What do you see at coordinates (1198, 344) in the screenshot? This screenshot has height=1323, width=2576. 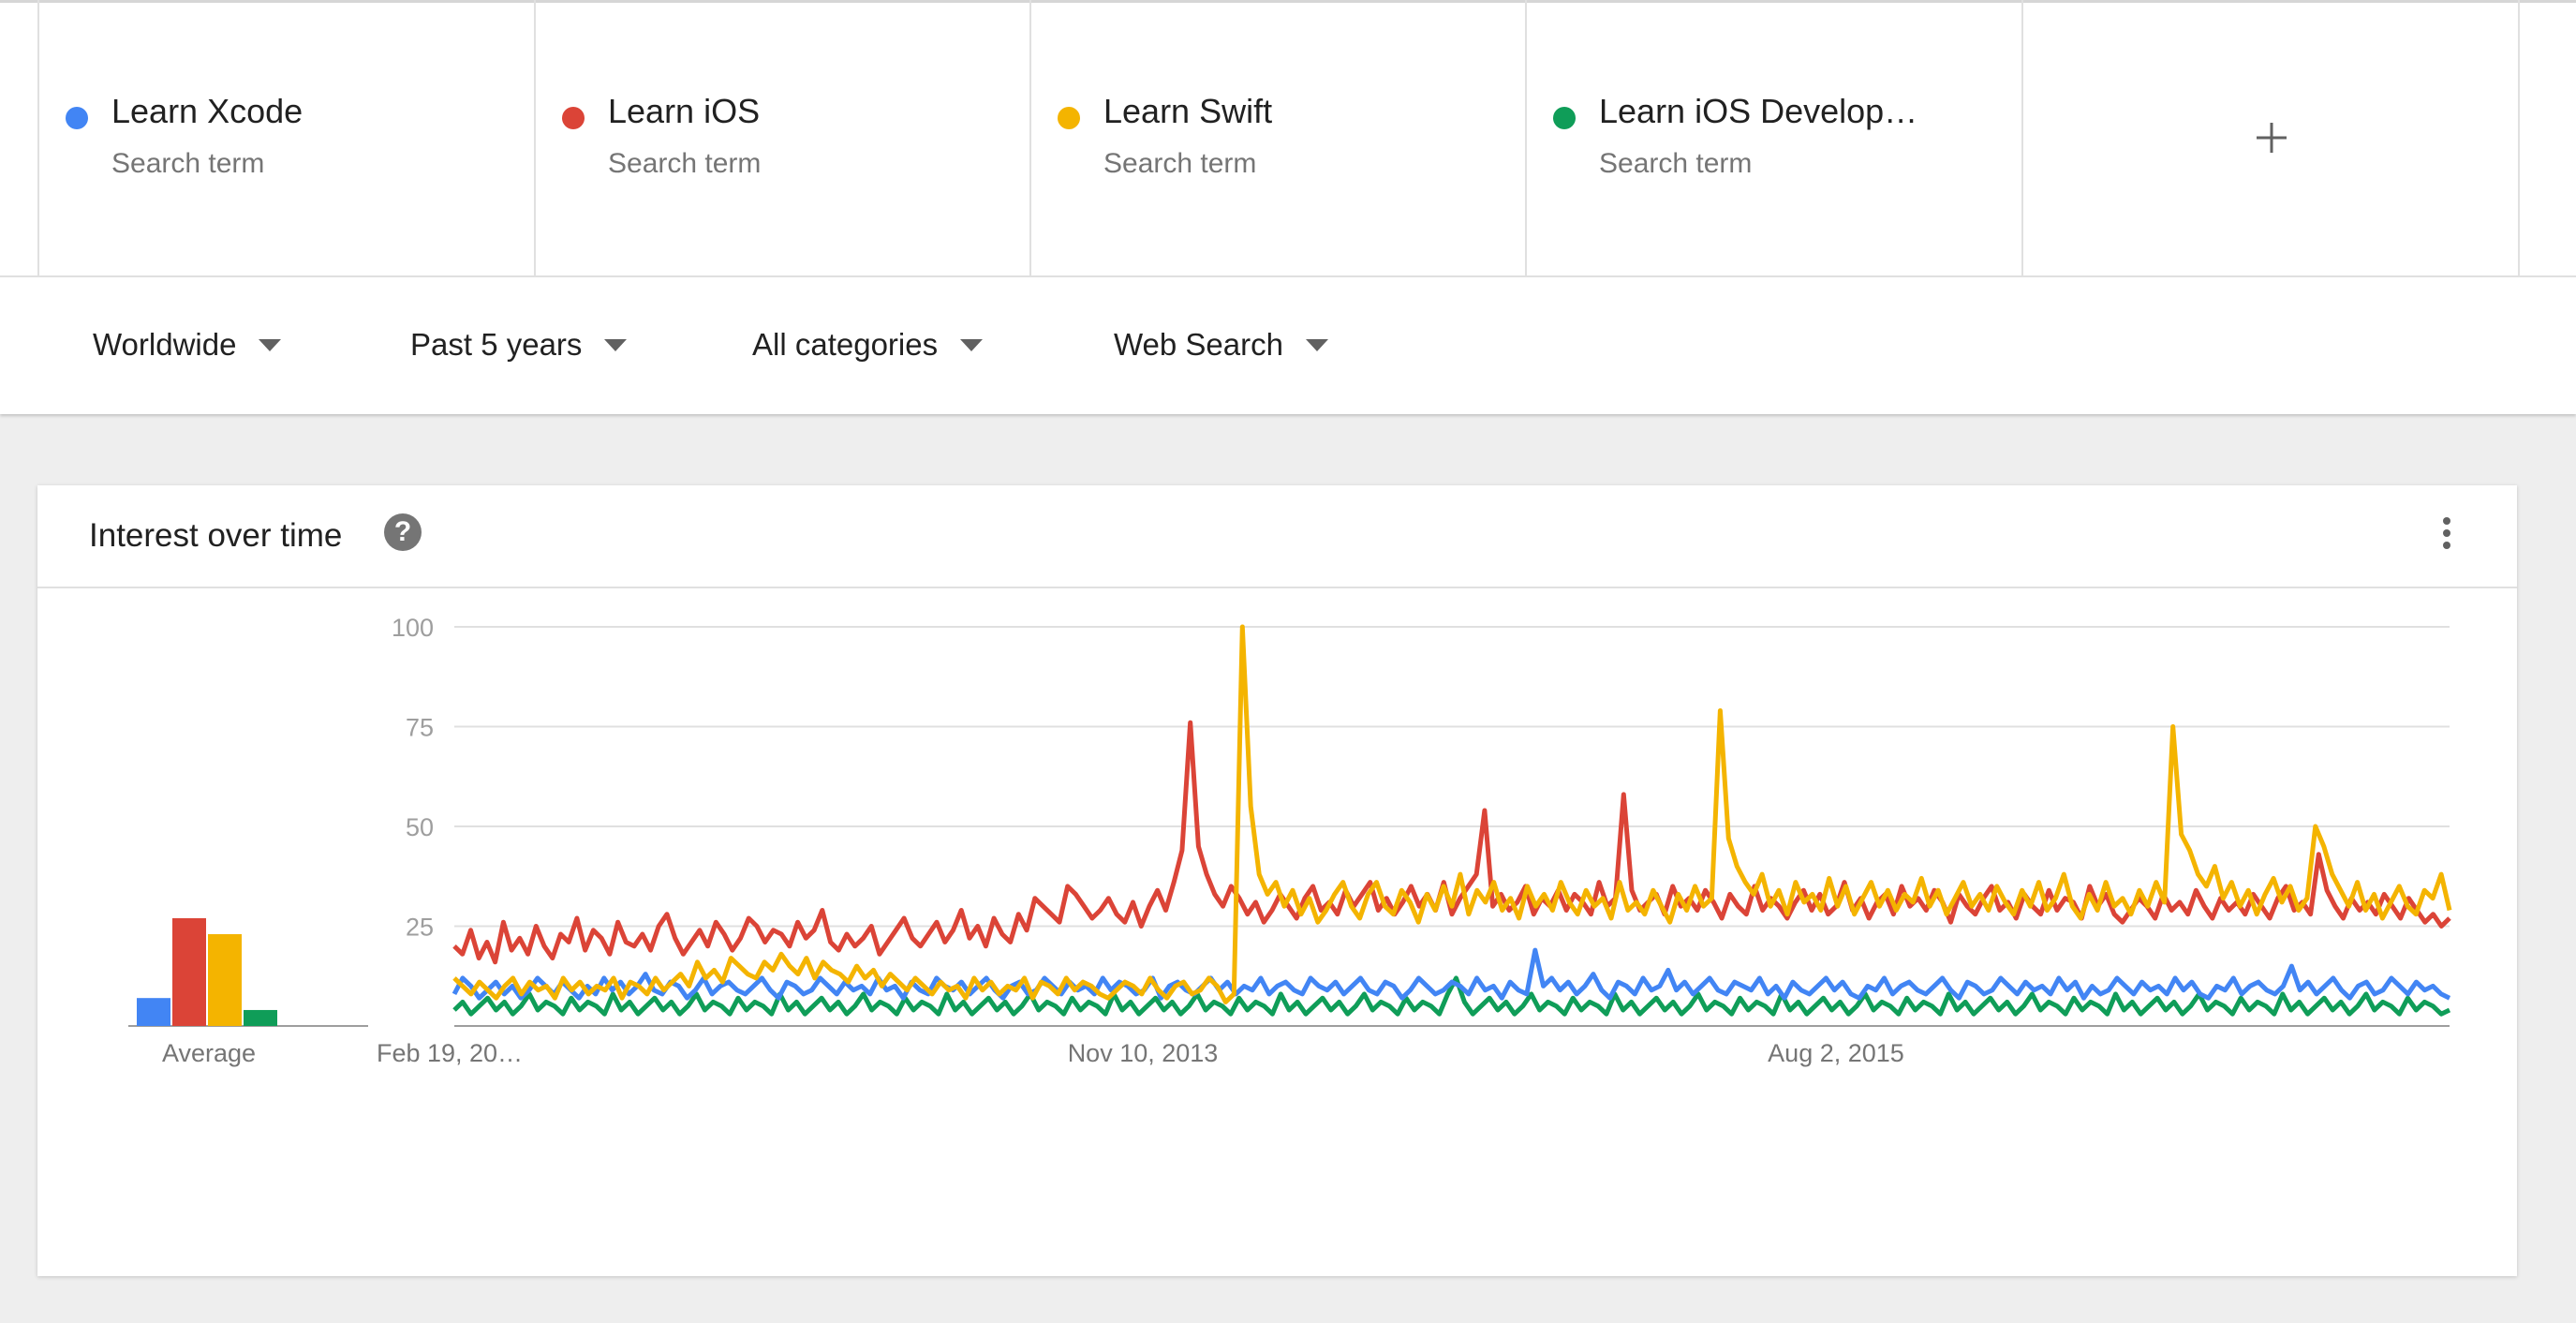 I see `search-property-label: Web Search` at bounding box center [1198, 344].